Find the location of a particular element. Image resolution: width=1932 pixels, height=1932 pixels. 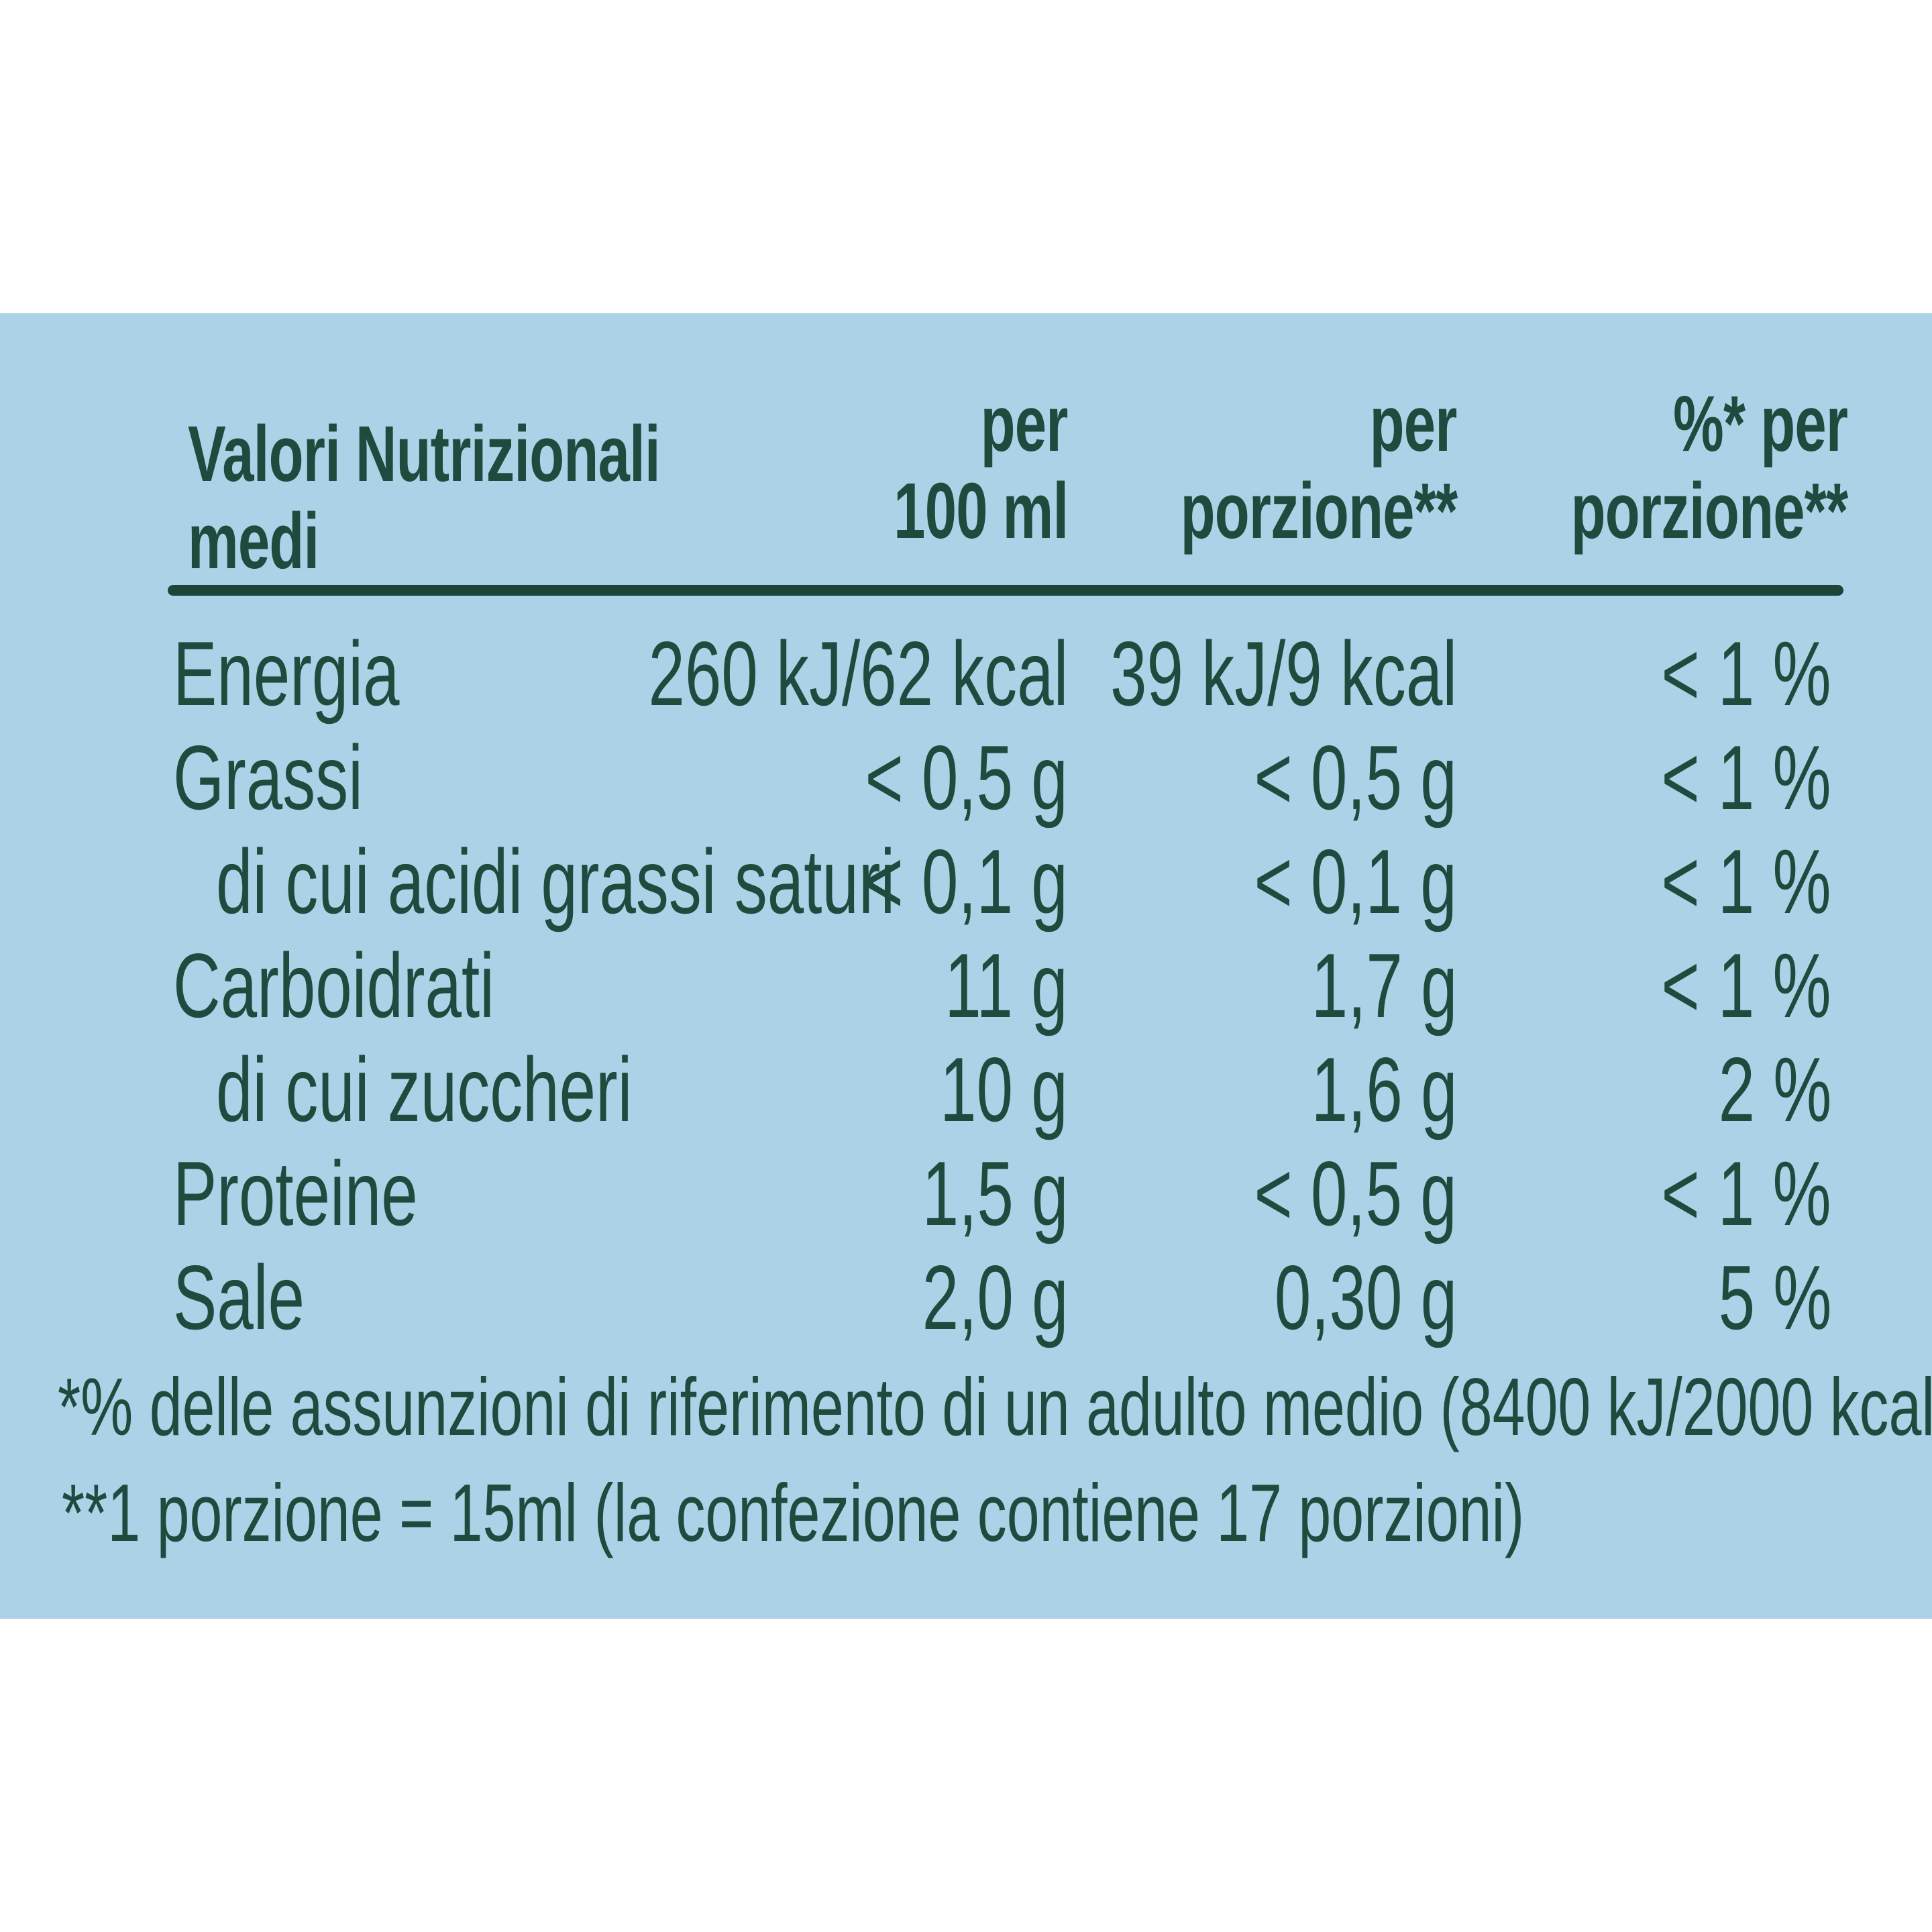

row-per-100ml: < 0,1 g is located at coordinates (966, 881).